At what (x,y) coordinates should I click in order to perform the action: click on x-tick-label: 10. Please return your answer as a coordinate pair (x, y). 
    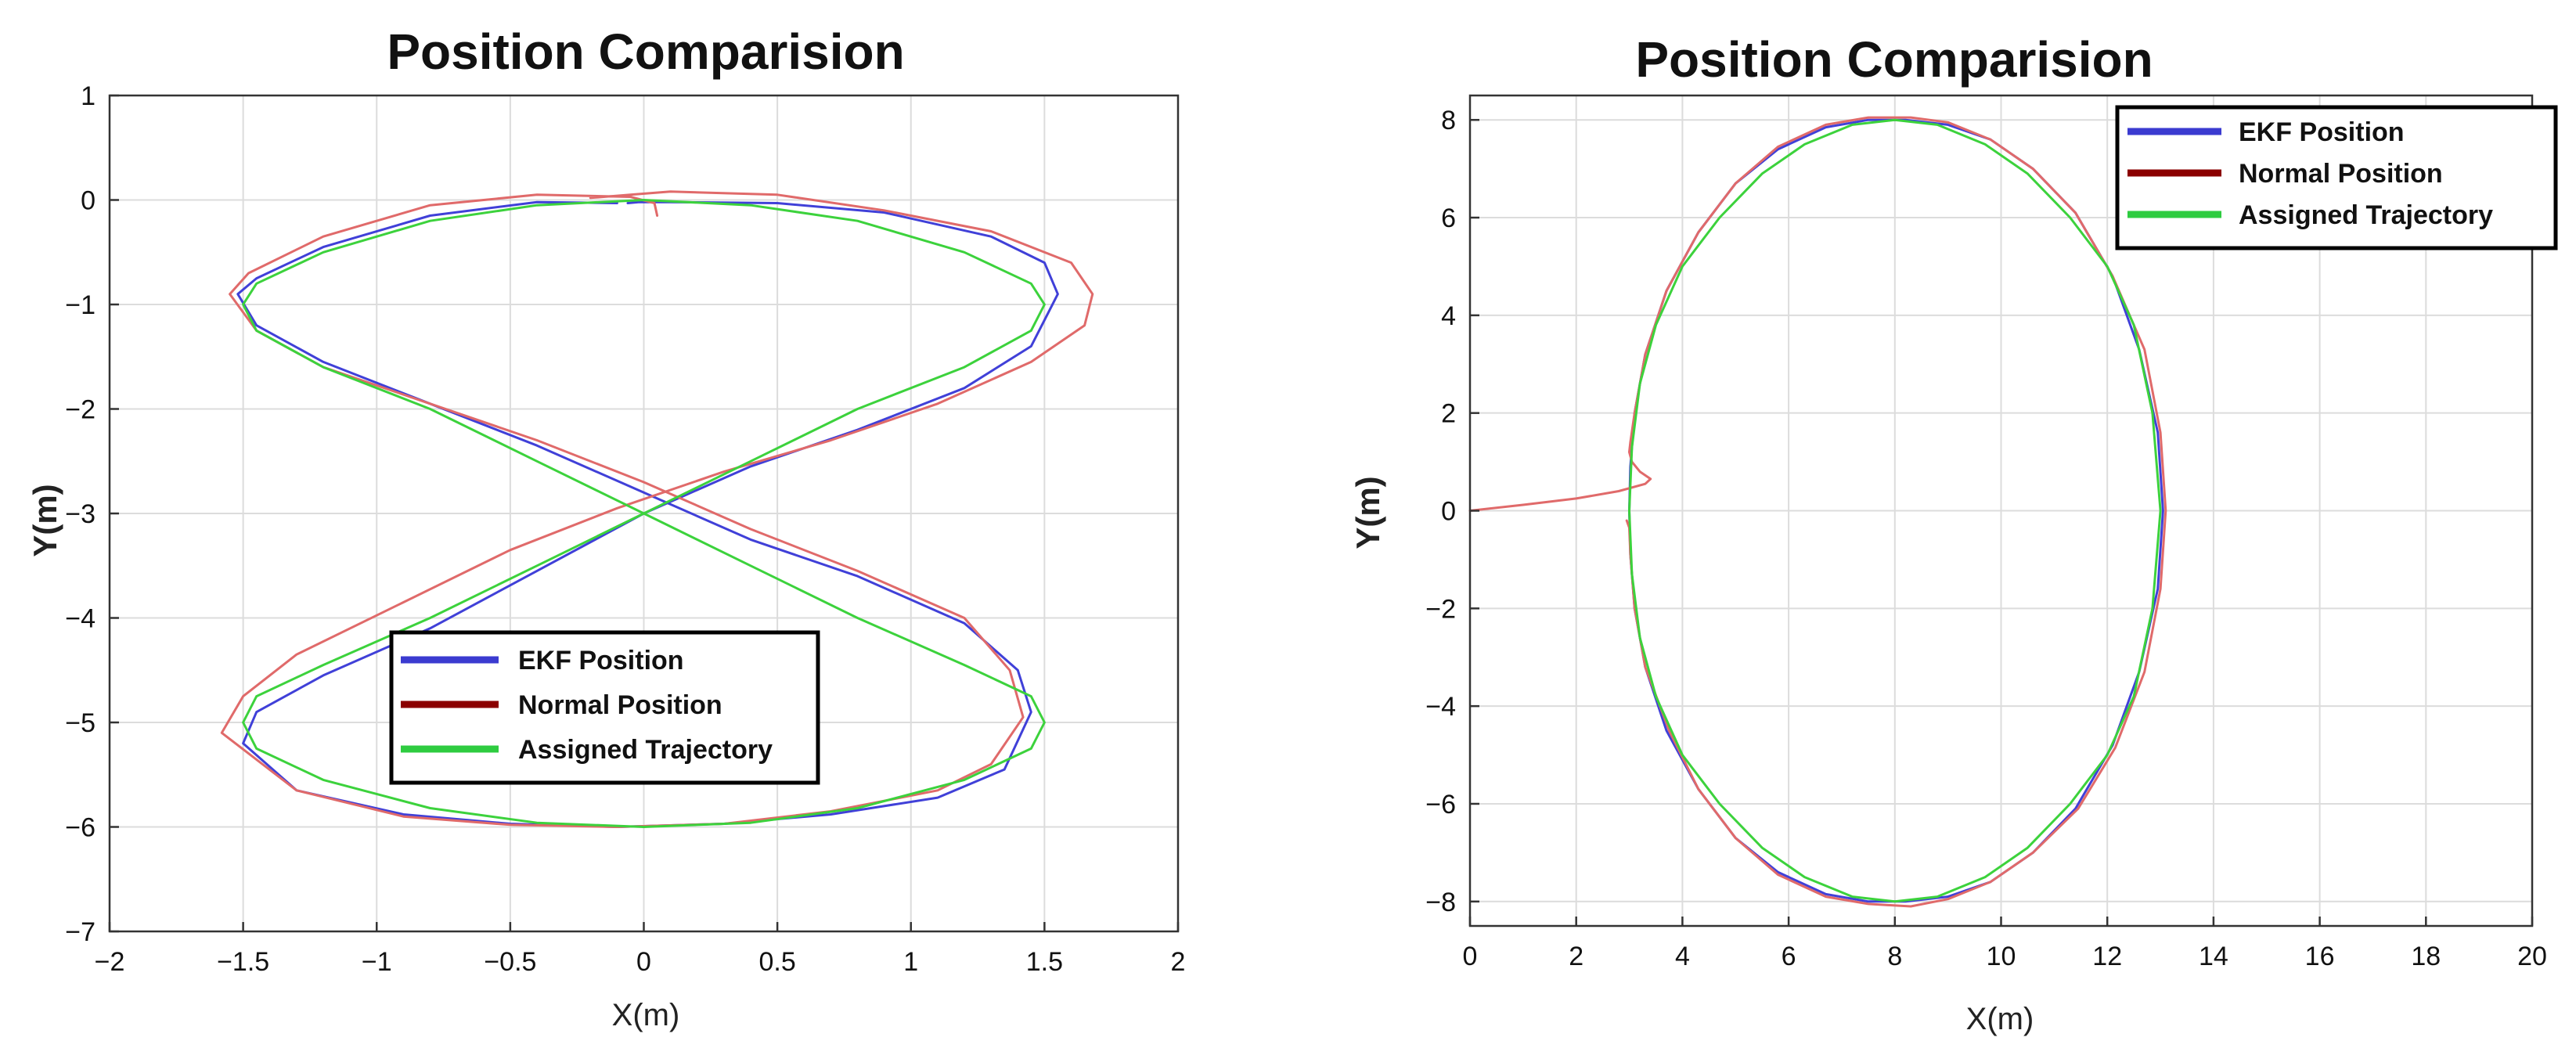
    Looking at the image, I should click on (2001, 956).